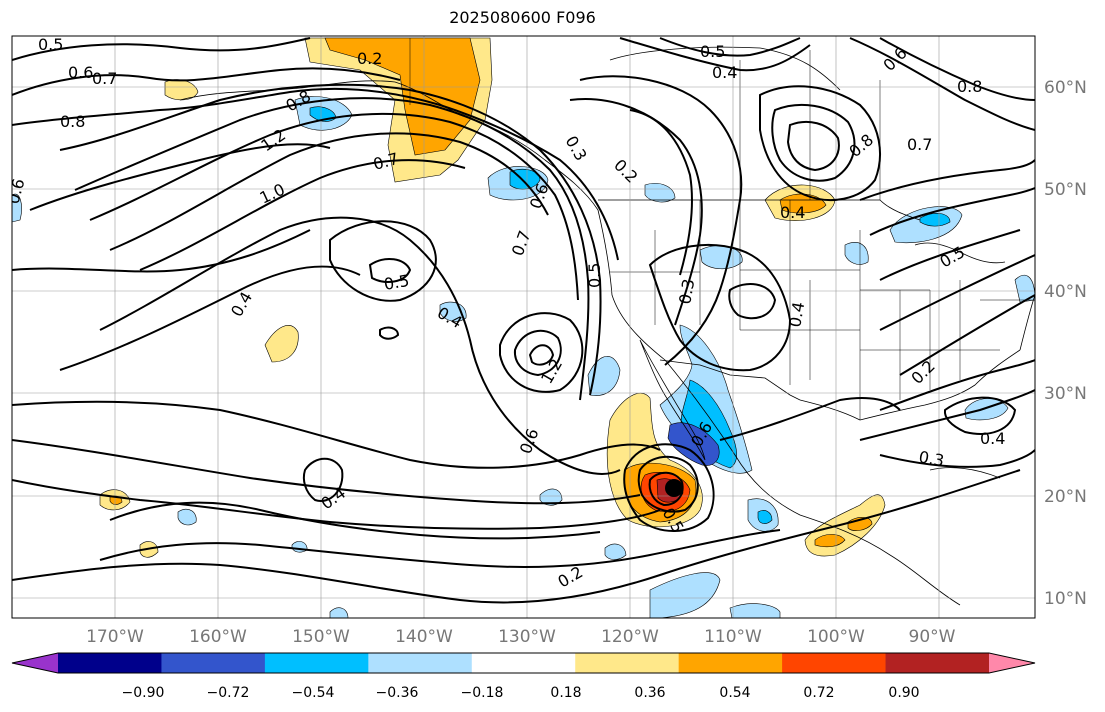 This screenshot has width=1105, height=712. Describe the element at coordinates (685, 595) in the screenshot. I see `shade-blue-o` at that location.